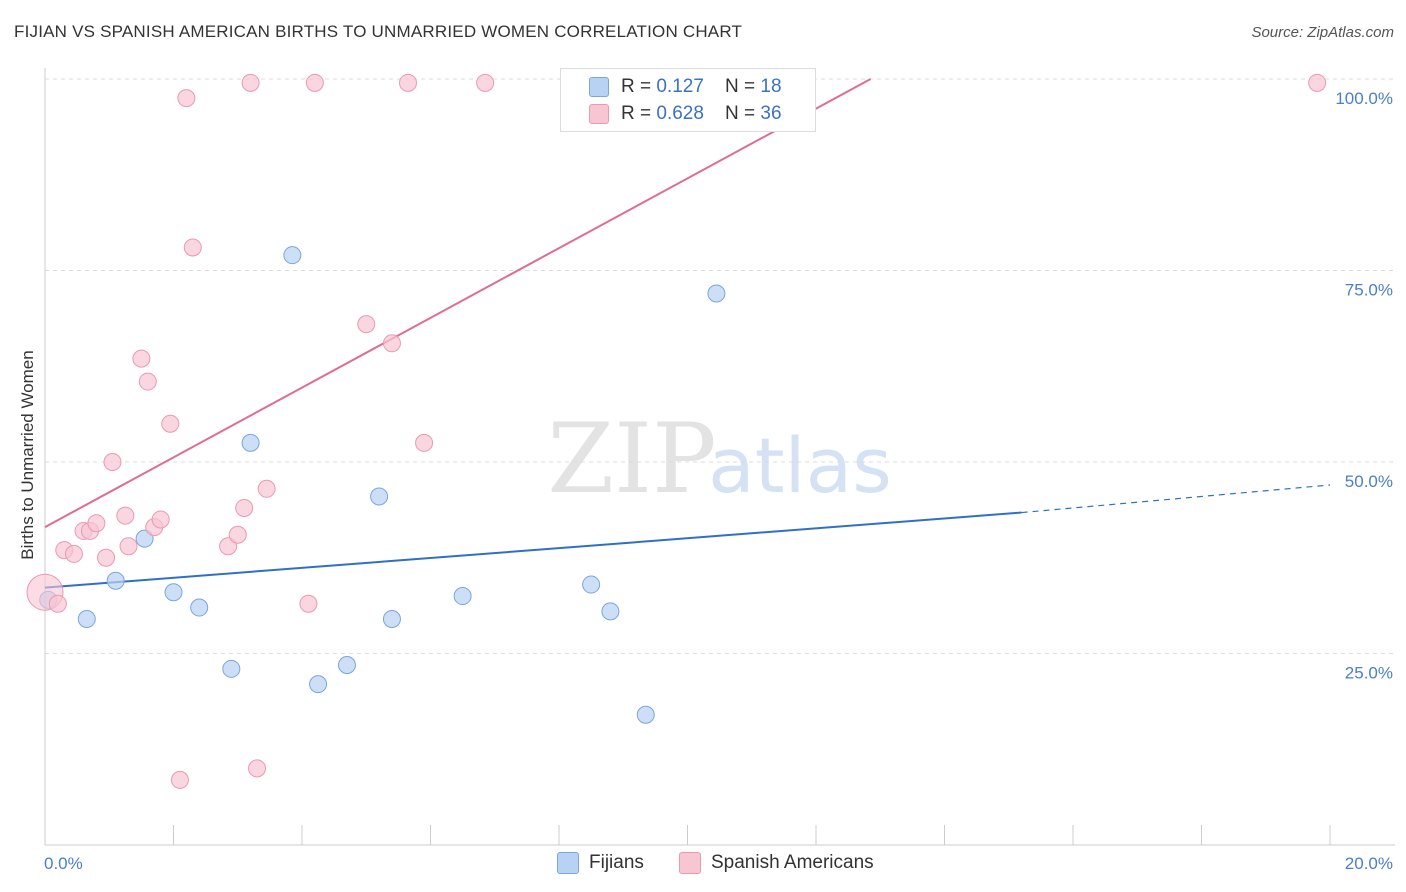 This screenshot has height=892, width=1406. Describe the element at coordinates (533, 550) in the screenshot. I see `fijian-trend-line` at that location.